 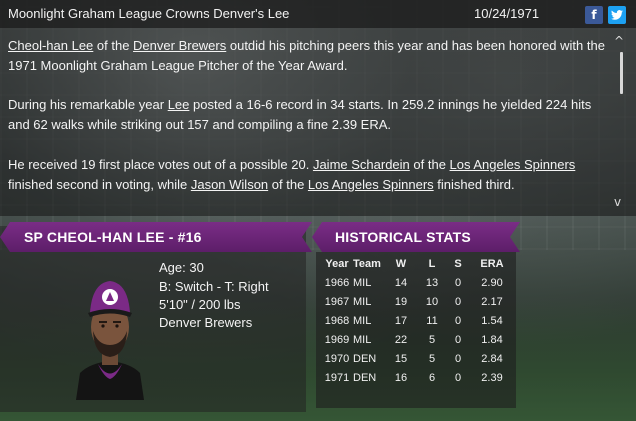 I want to click on player-height-weight: 5'10" / 200 lbs, so click(x=200, y=304).